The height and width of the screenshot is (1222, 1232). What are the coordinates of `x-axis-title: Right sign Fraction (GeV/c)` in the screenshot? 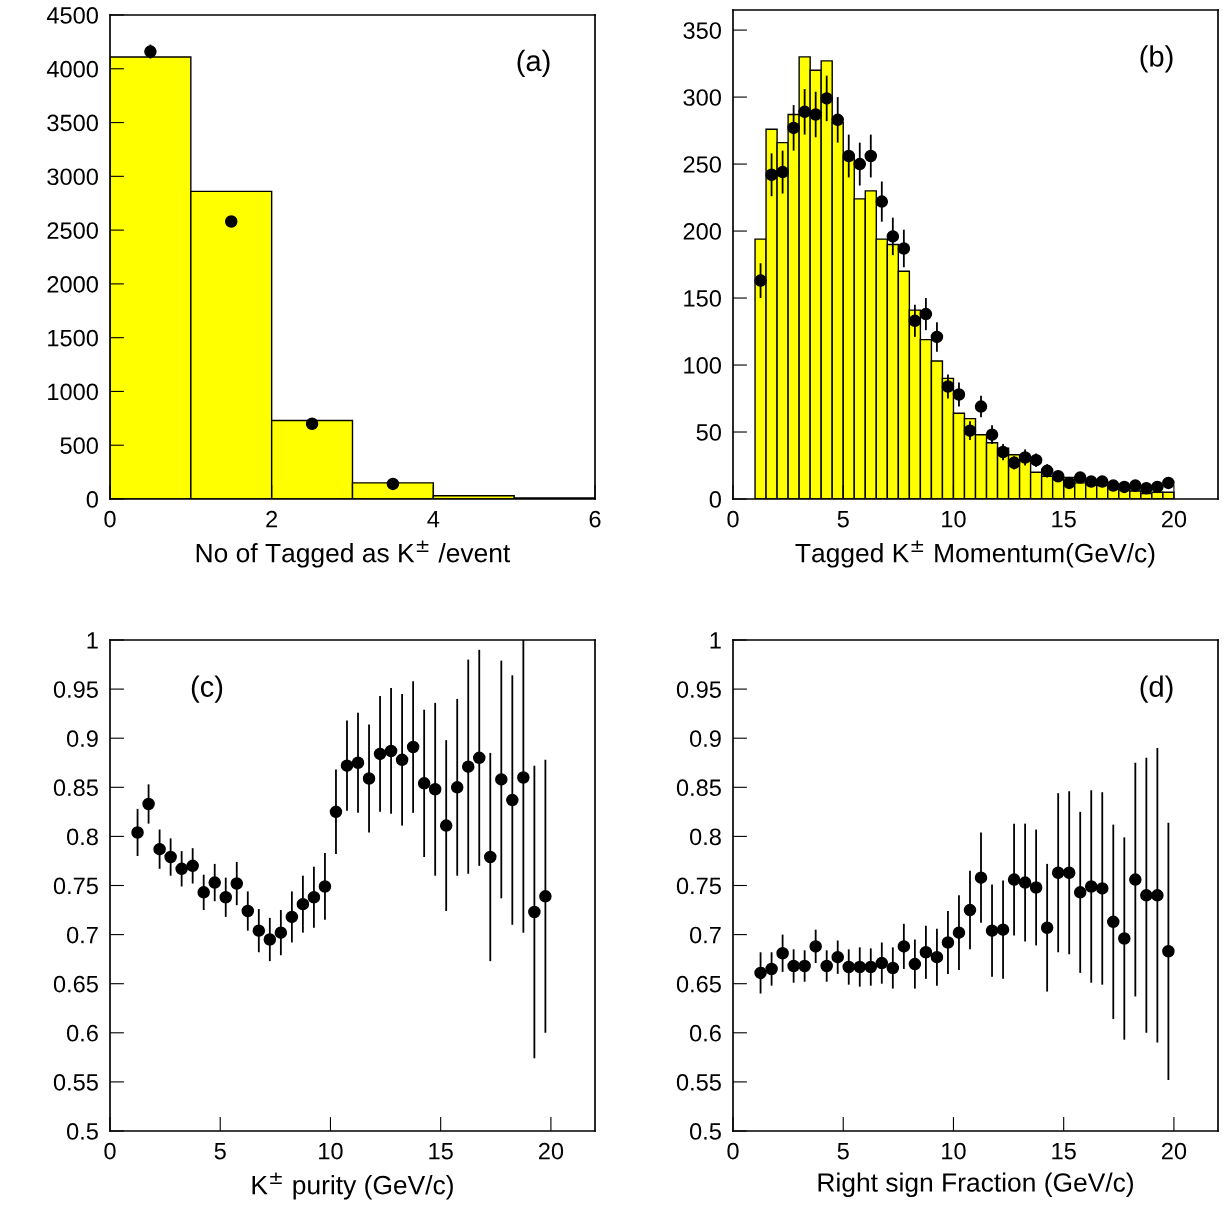 It's located at (975, 1185).